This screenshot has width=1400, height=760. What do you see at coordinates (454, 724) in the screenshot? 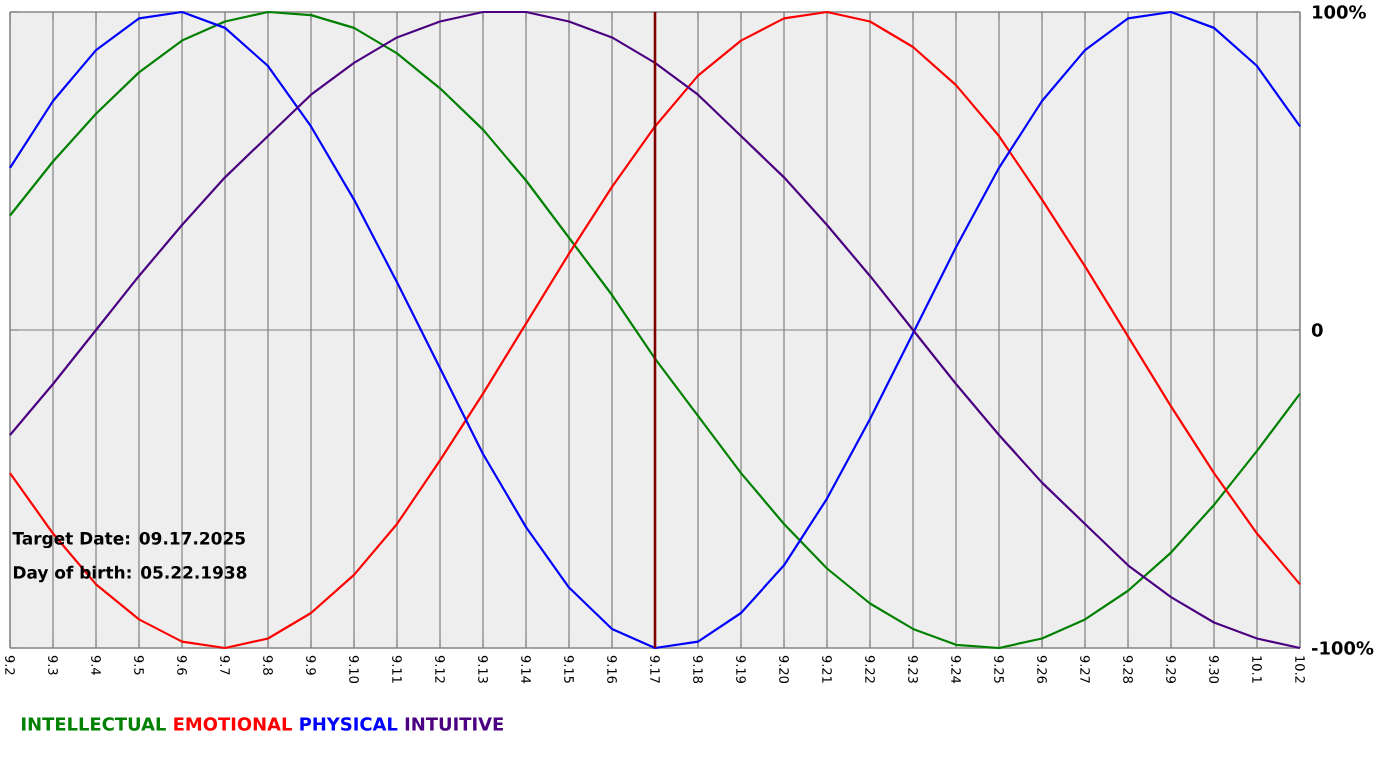
I see `text: INTUITIVE` at bounding box center [454, 724].